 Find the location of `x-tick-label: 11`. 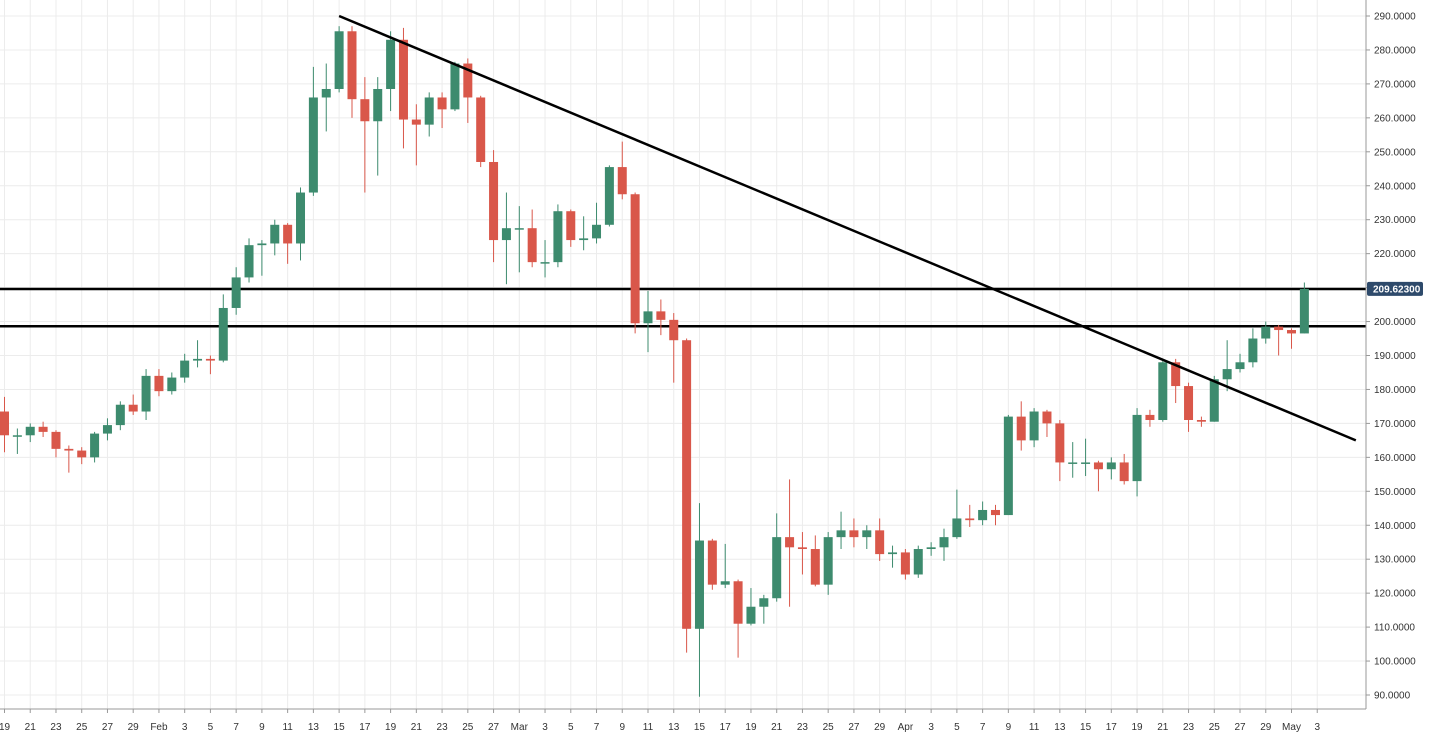

x-tick-label: 11 is located at coordinates (648, 727).